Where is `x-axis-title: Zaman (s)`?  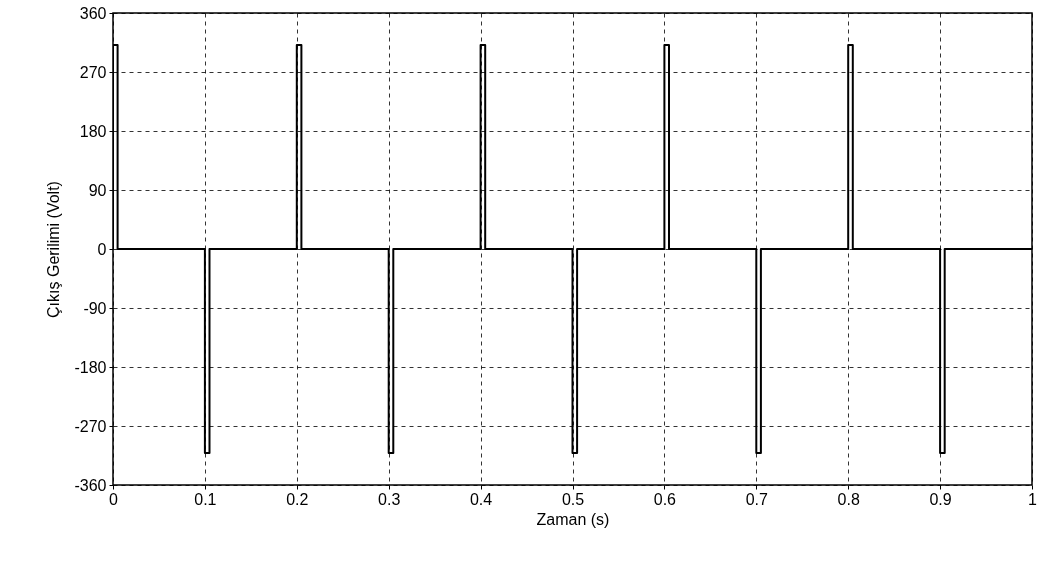
x-axis-title: Zaman (s) is located at coordinates (573, 519).